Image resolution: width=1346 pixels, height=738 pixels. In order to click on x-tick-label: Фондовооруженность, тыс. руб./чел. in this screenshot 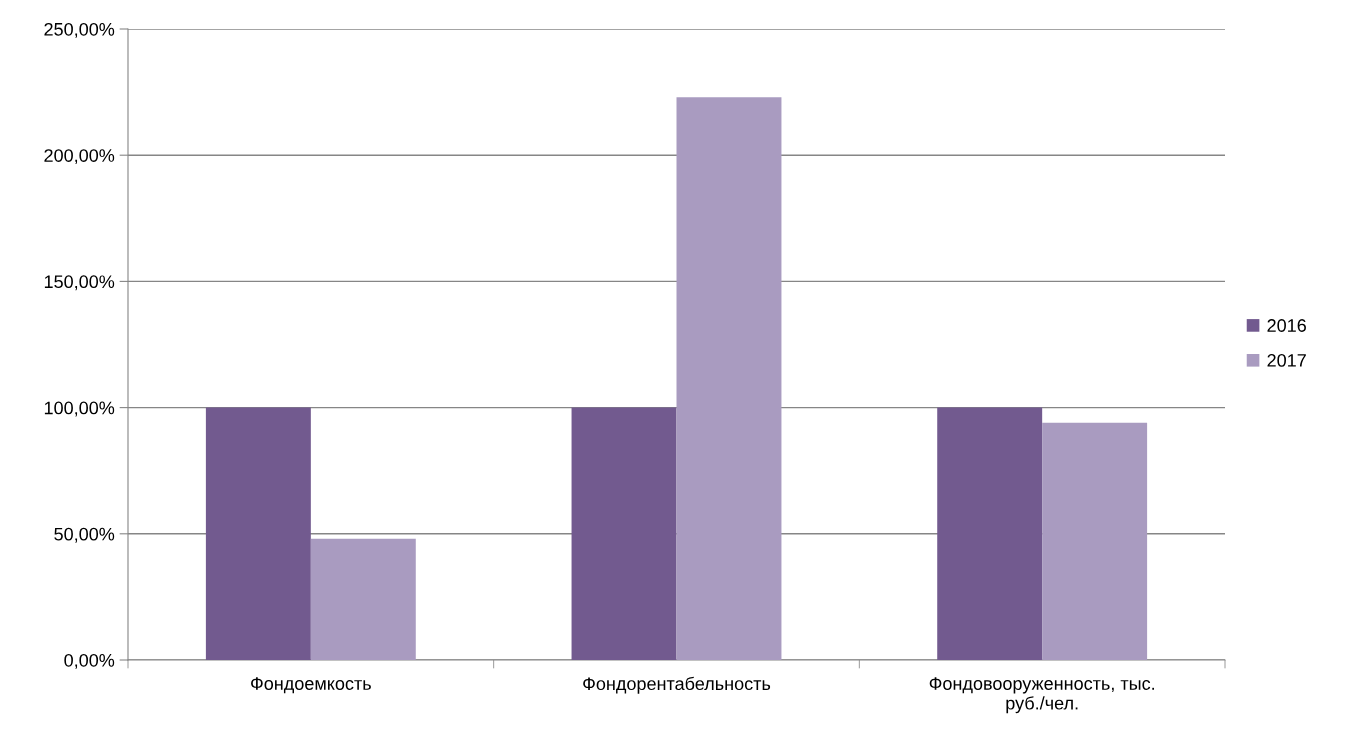, I will do `click(1042, 695)`.